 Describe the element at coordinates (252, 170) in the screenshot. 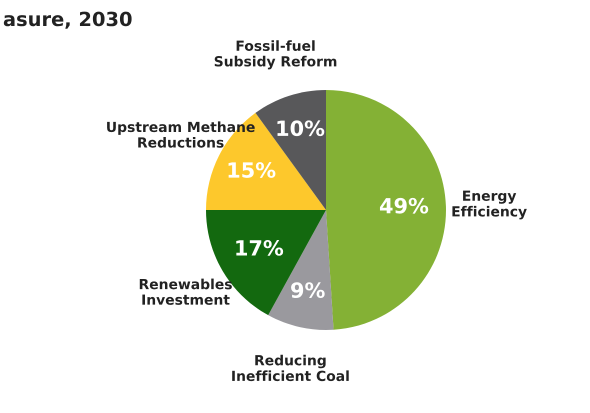

I see `data-label: 15%` at that location.